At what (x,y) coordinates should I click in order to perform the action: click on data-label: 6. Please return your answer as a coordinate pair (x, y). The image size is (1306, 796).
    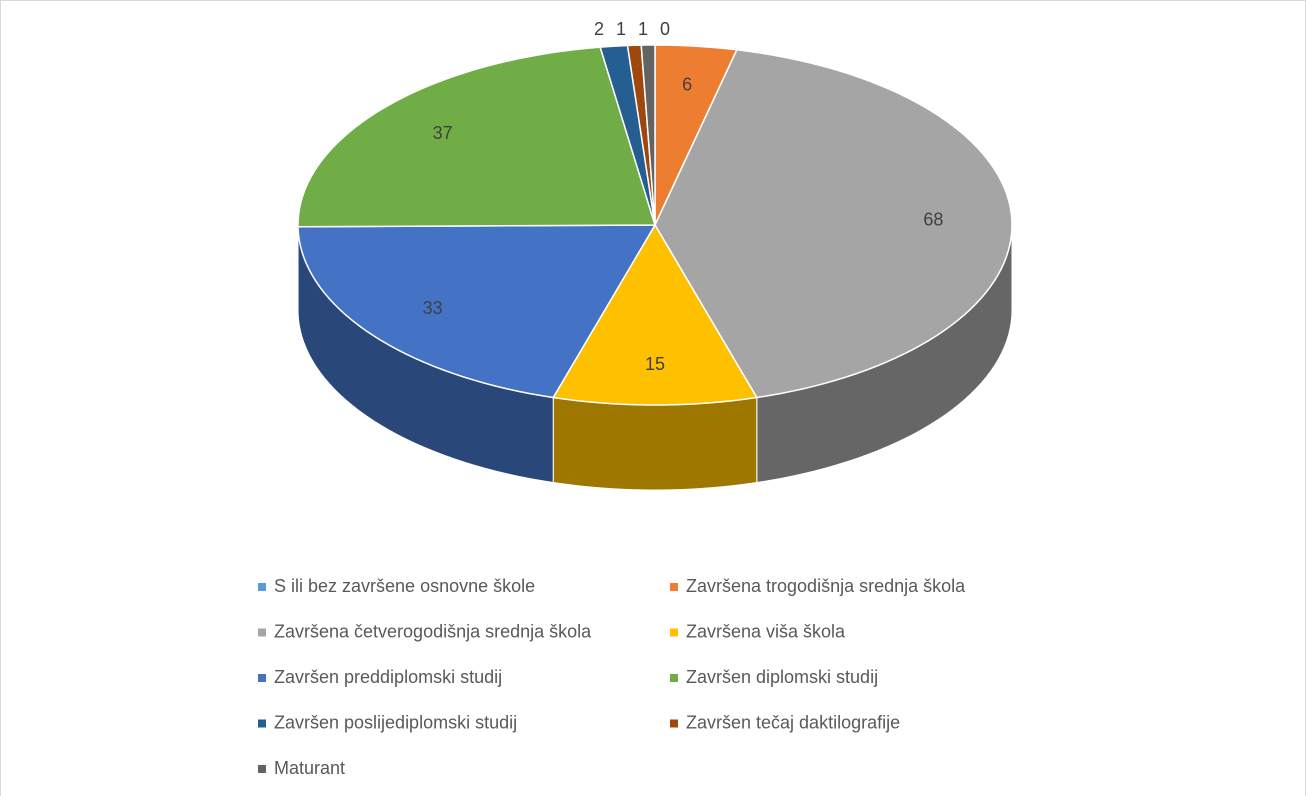
    Looking at the image, I should click on (687, 84).